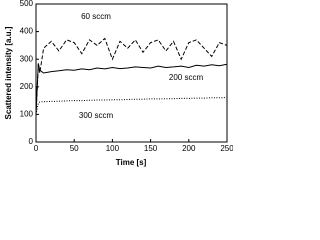 The image size is (320, 240). I want to click on series-label: 60 sccm, so click(96, 16).